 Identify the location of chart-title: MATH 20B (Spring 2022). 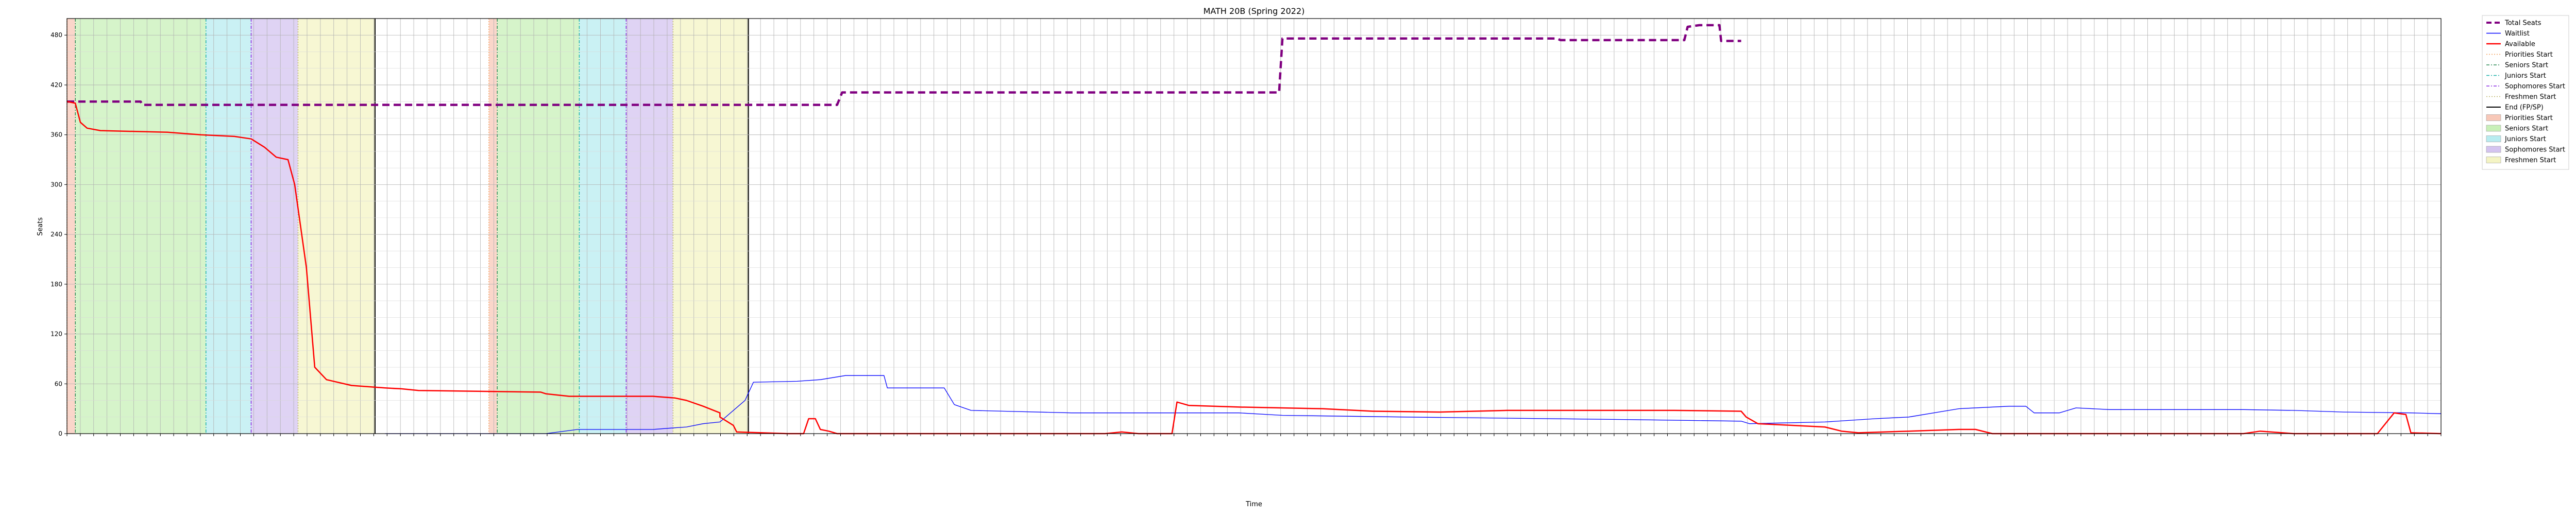
(1254, 11).